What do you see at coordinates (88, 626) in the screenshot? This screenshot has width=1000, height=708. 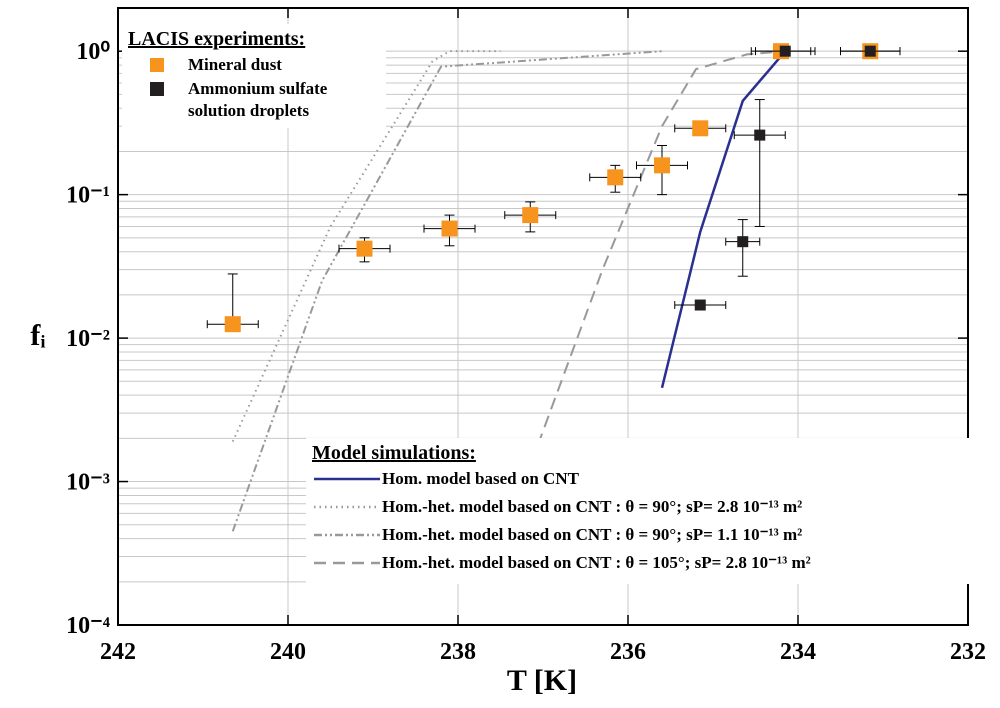 I see `y-tick-label: 10⁻⁴` at bounding box center [88, 626].